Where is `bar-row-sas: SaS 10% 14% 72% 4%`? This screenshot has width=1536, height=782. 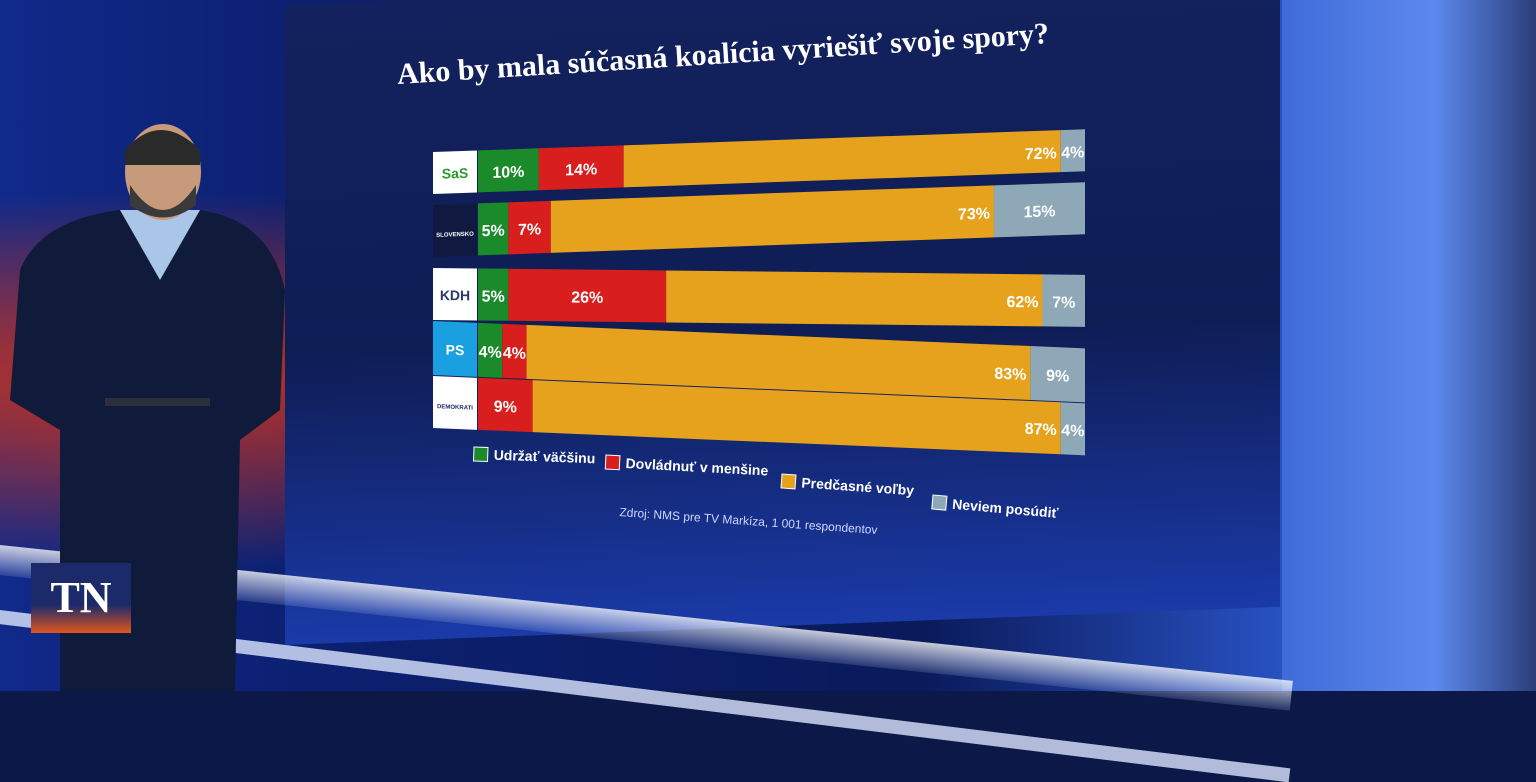
bar-row-sas: SaS 10% 14% 72% 4% is located at coordinates (759, 161).